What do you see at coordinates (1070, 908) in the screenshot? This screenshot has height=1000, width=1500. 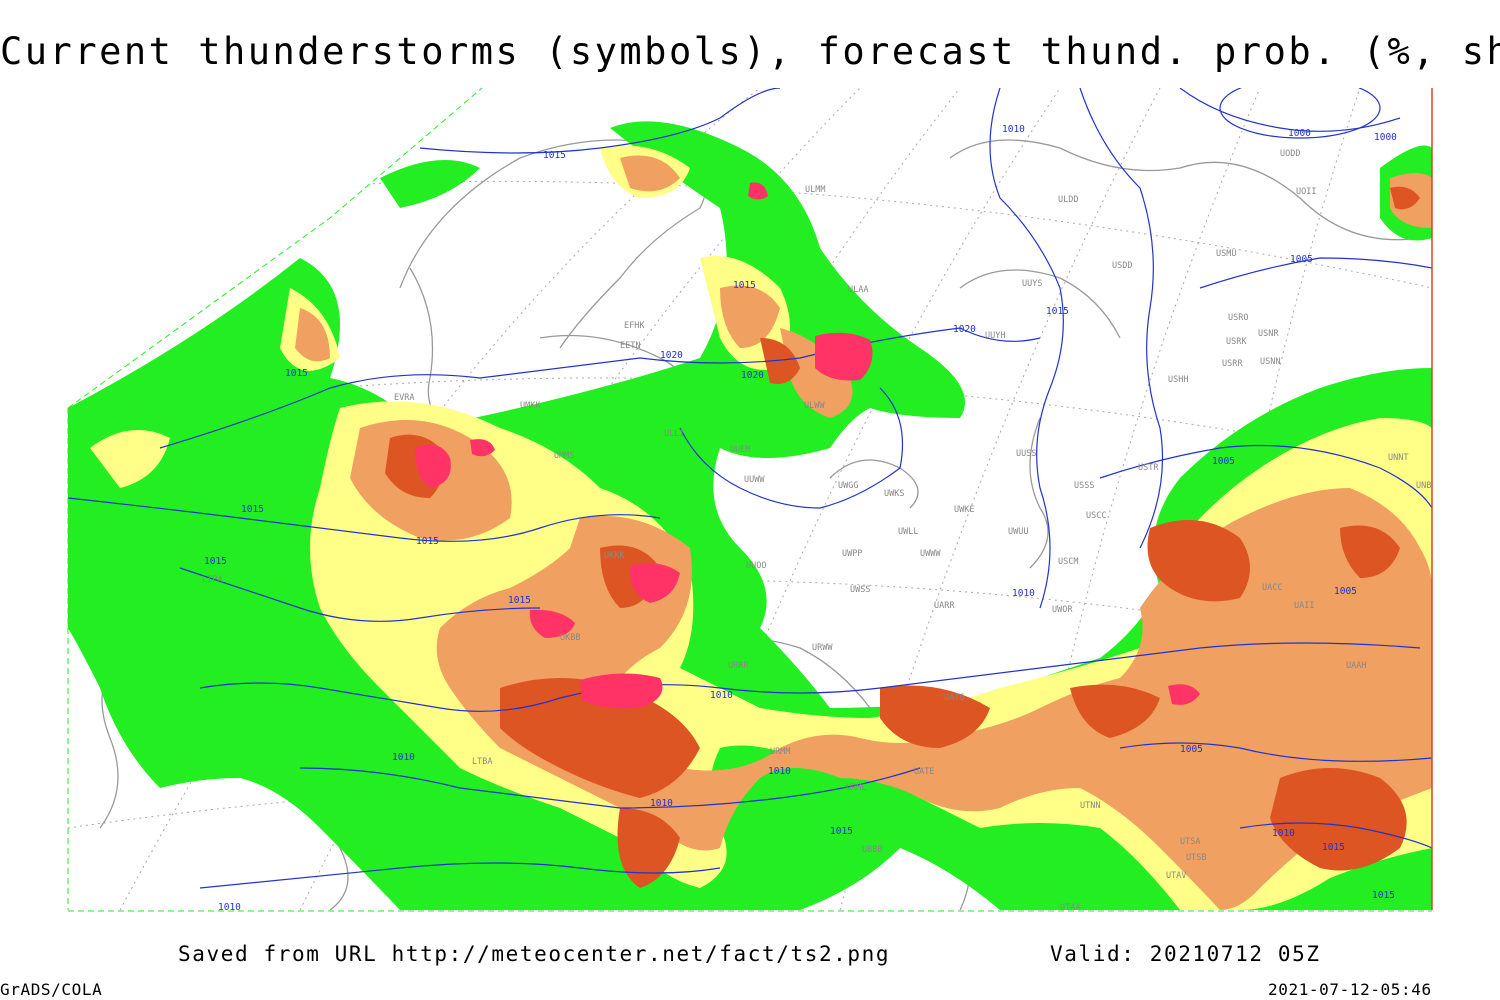 I see `station-label: UTAA` at bounding box center [1070, 908].